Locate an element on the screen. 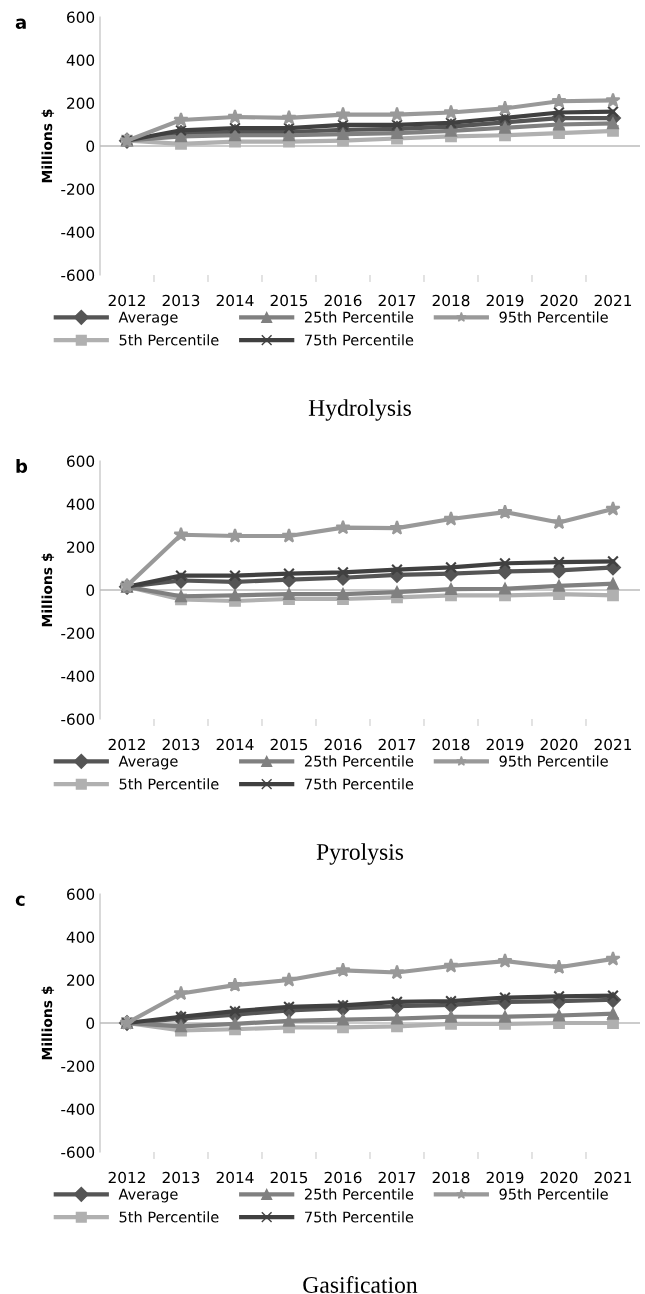 This screenshot has width=645, height=1294. text: Pyrolysis is located at coordinates (360, 854).